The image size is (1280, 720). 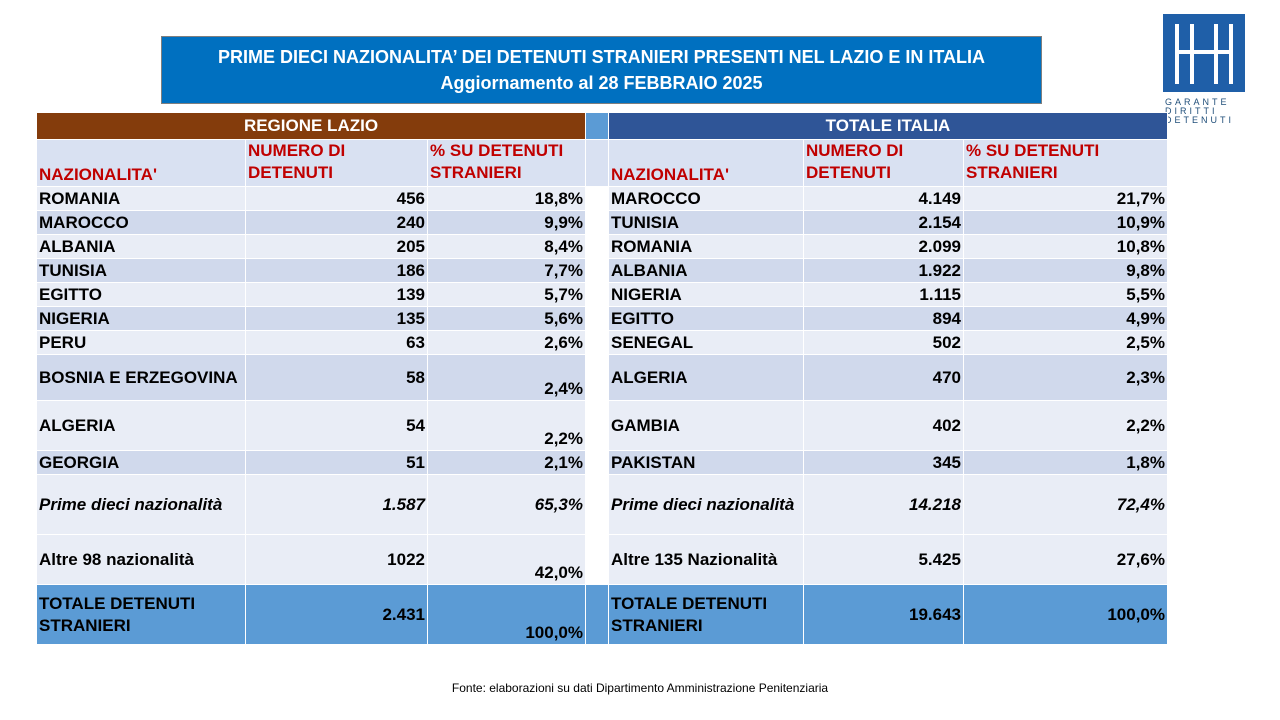 What do you see at coordinates (706, 377) in the screenshot?
I see `italia-nationality: ALGERIA` at bounding box center [706, 377].